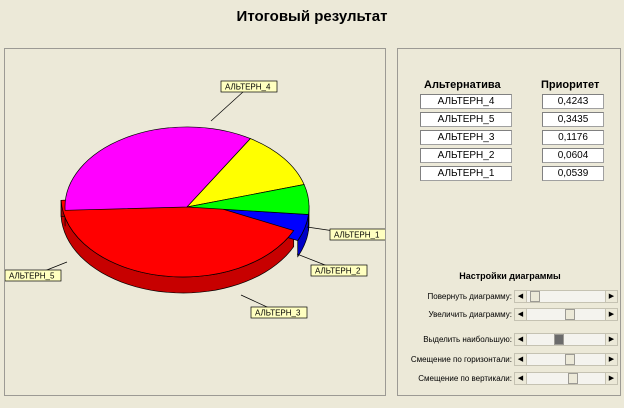 The width and height of the screenshot is (624, 408). What do you see at coordinates (466, 155) in the screenshot?
I see `alternative-cell: АЛЬТЕРН_2` at bounding box center [466, 155].